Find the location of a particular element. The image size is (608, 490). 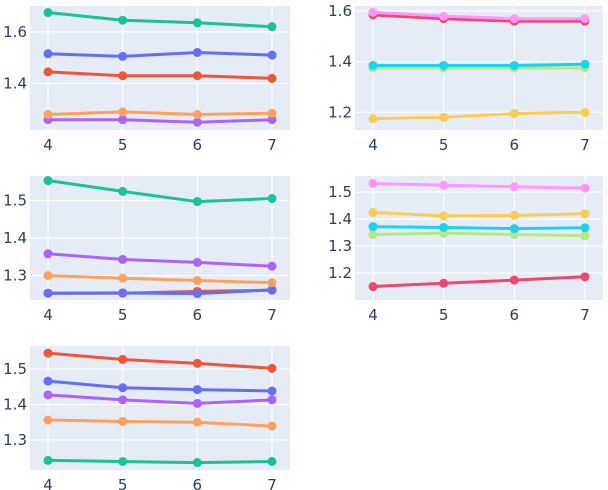

chart-3: 1.3 1.4 1.5 4 5 6 7 is located at coordinates (146, 250).